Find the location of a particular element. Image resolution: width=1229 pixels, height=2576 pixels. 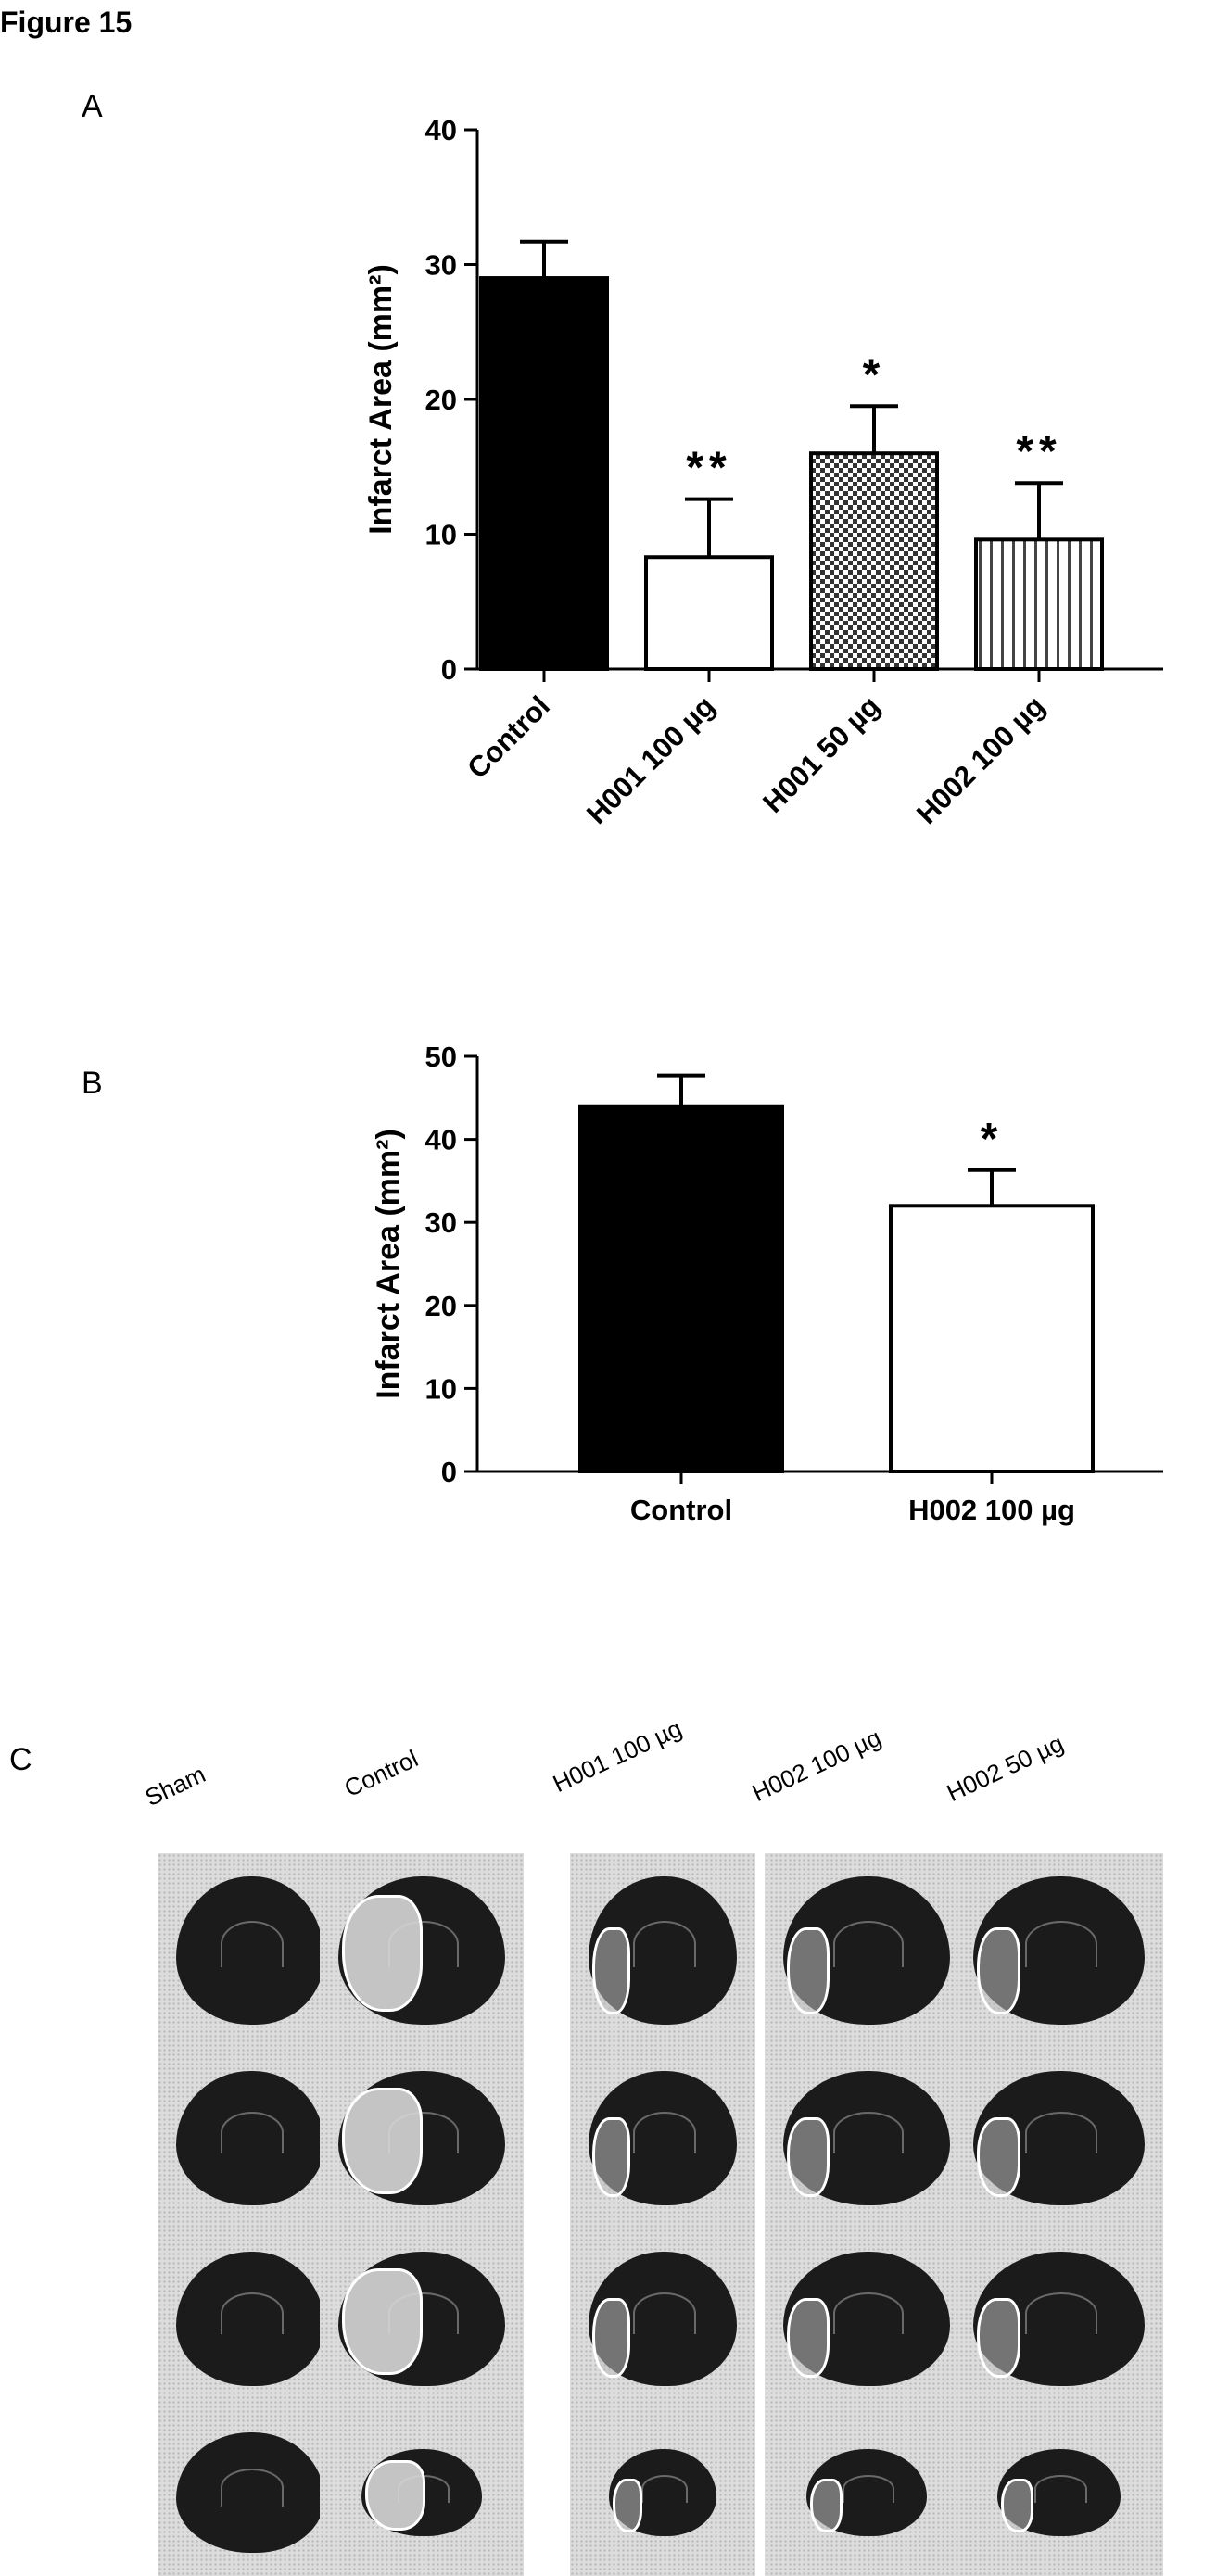

y-tick-label: 50 is located at coordinates (441, 1057).